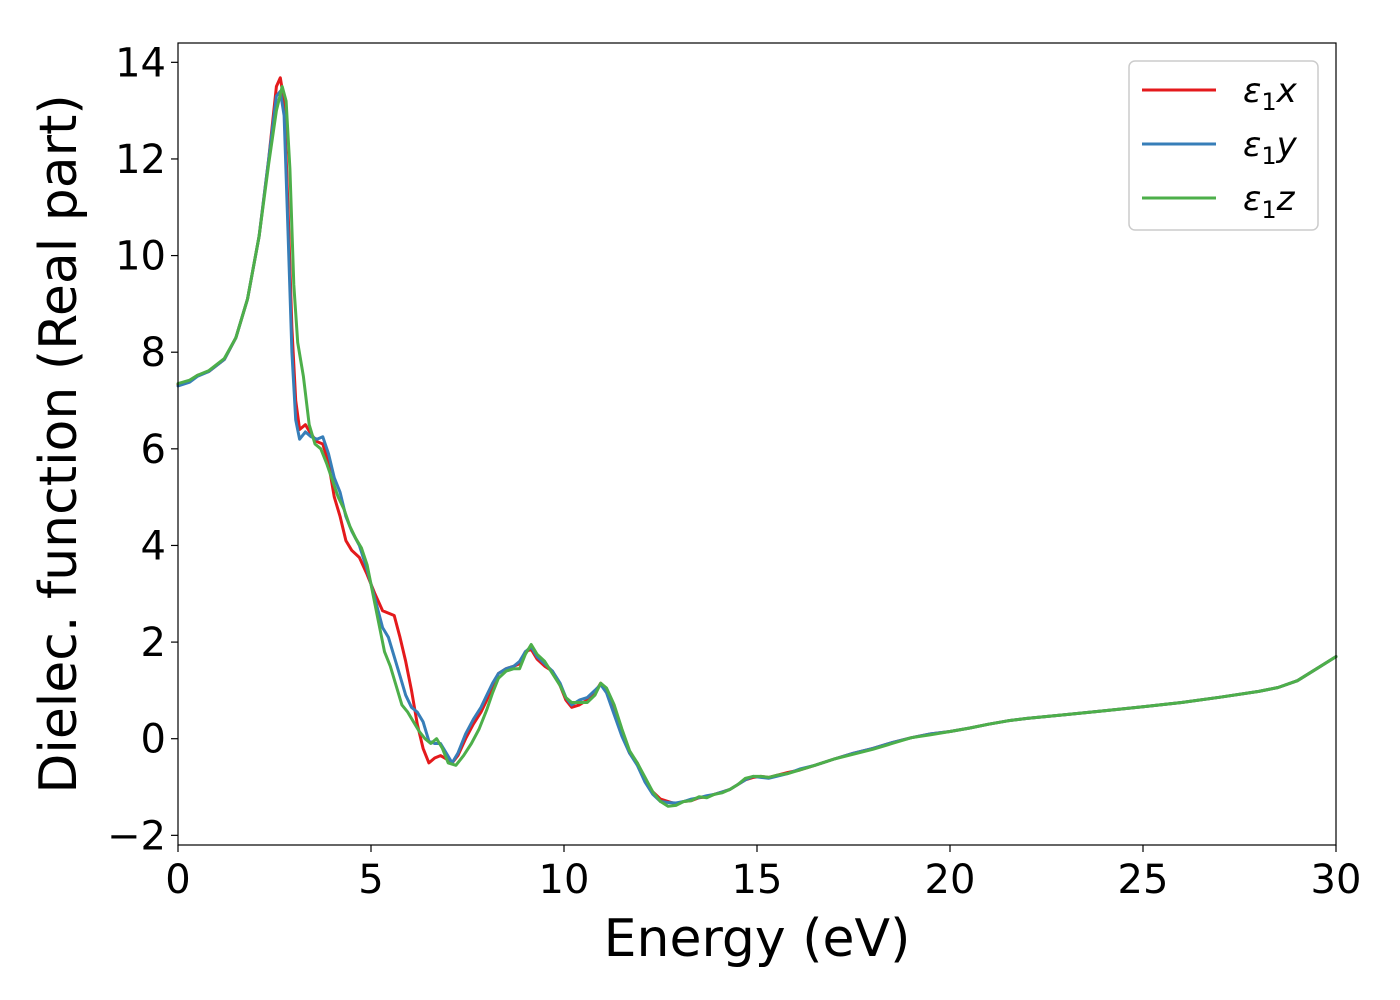 This screenshot has width=1400, height=1000. I want to click on legend-box, so click(1223, 145).